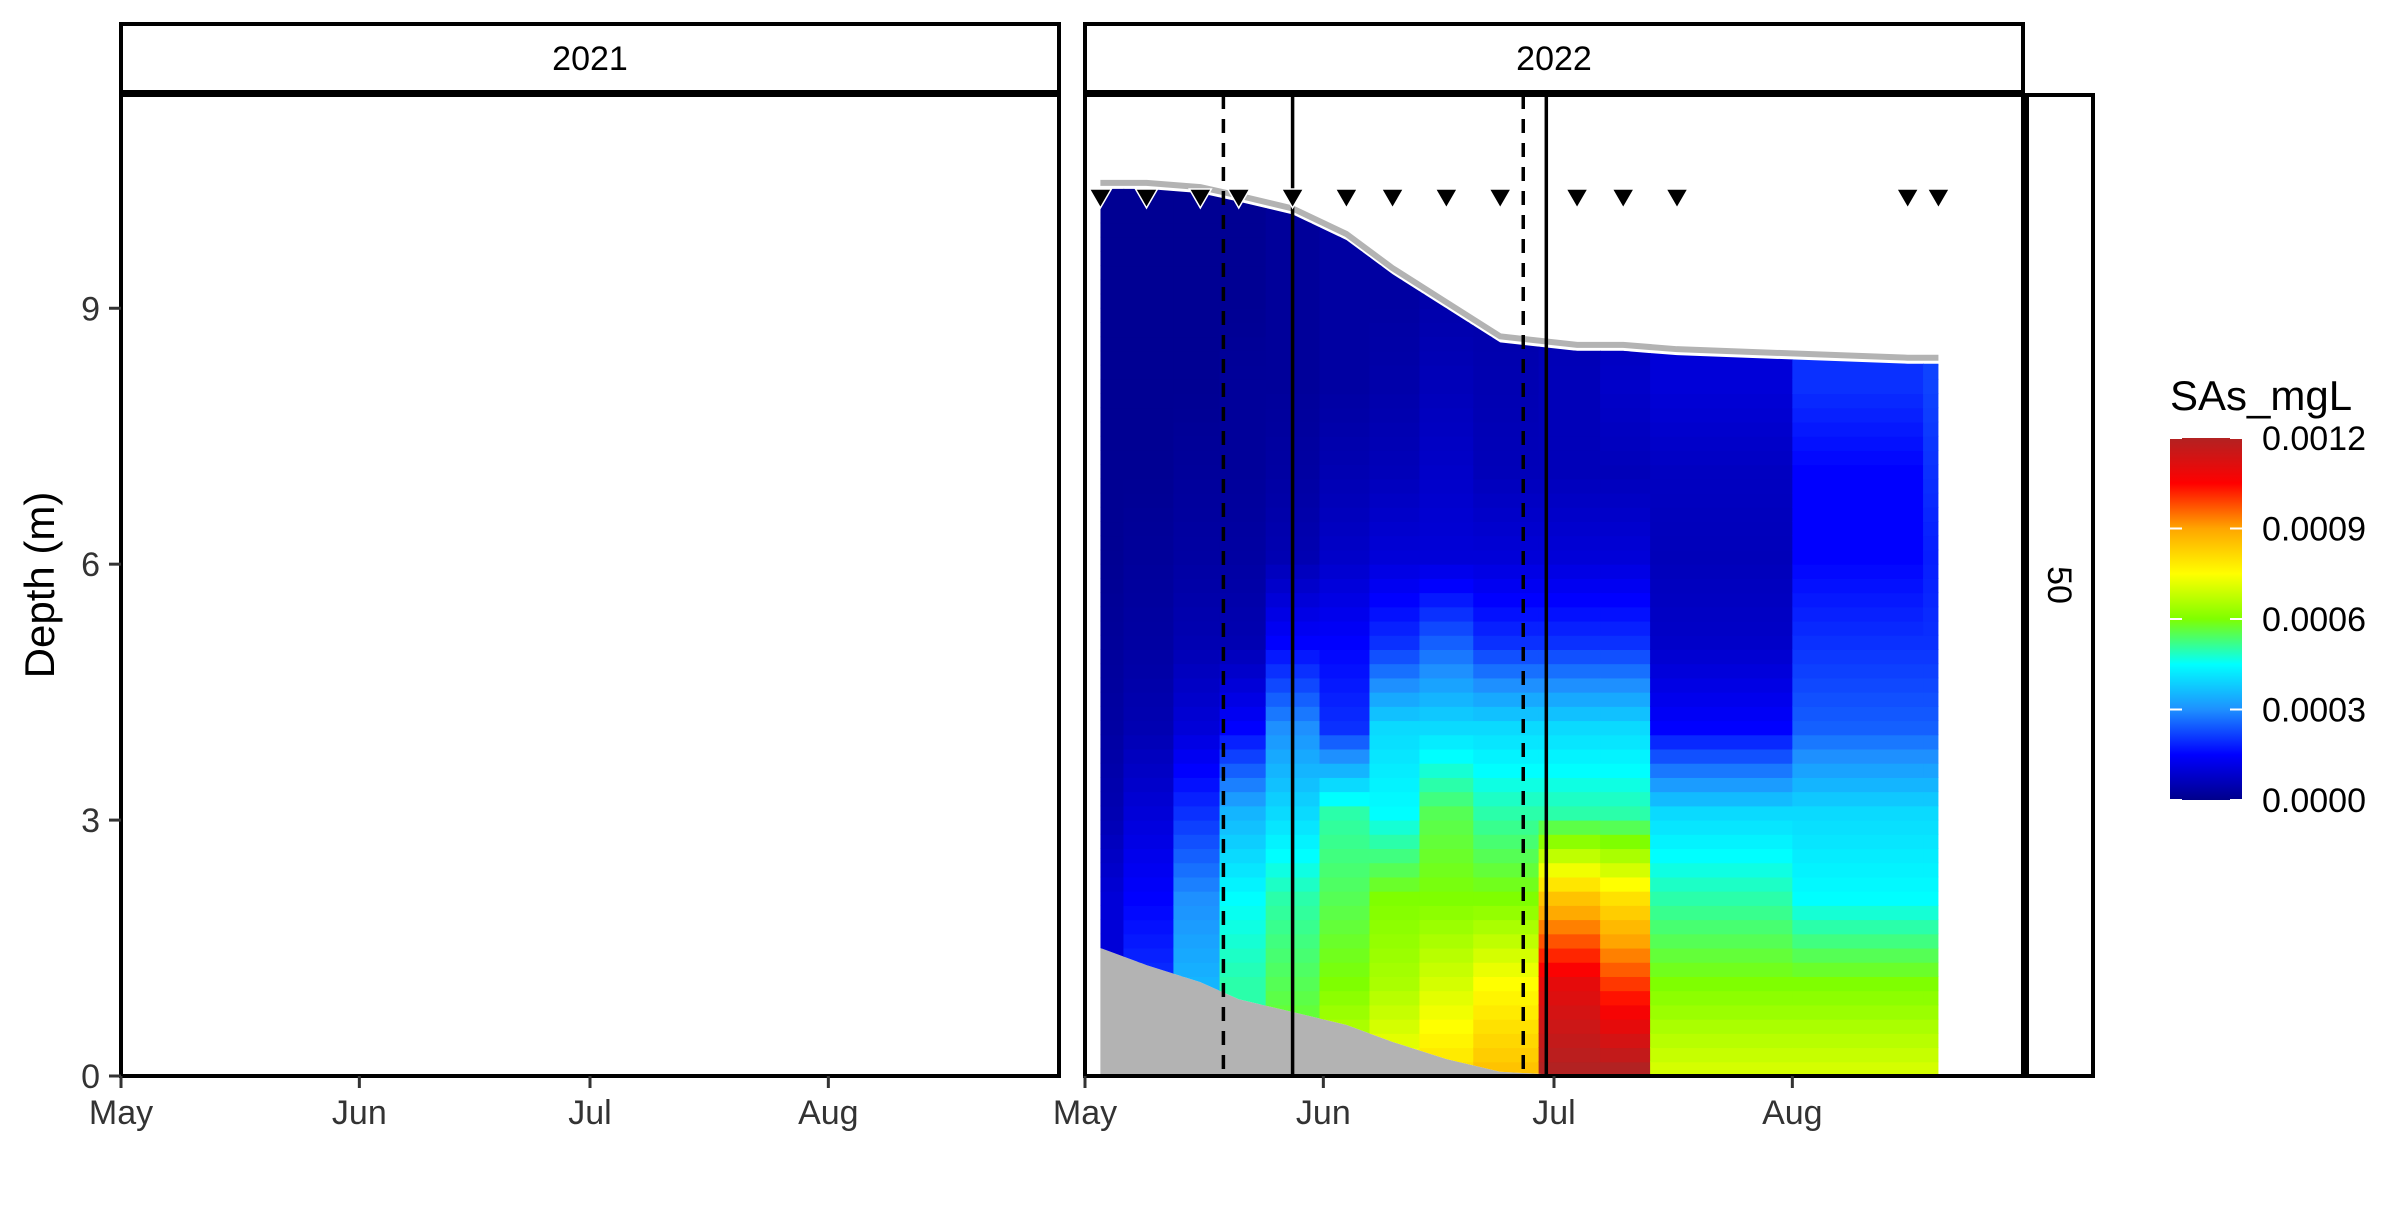  Describe the element at coordinates (1085, 1113) in the screenshot. I see `x-2022-tick-label-may: May` at that location.